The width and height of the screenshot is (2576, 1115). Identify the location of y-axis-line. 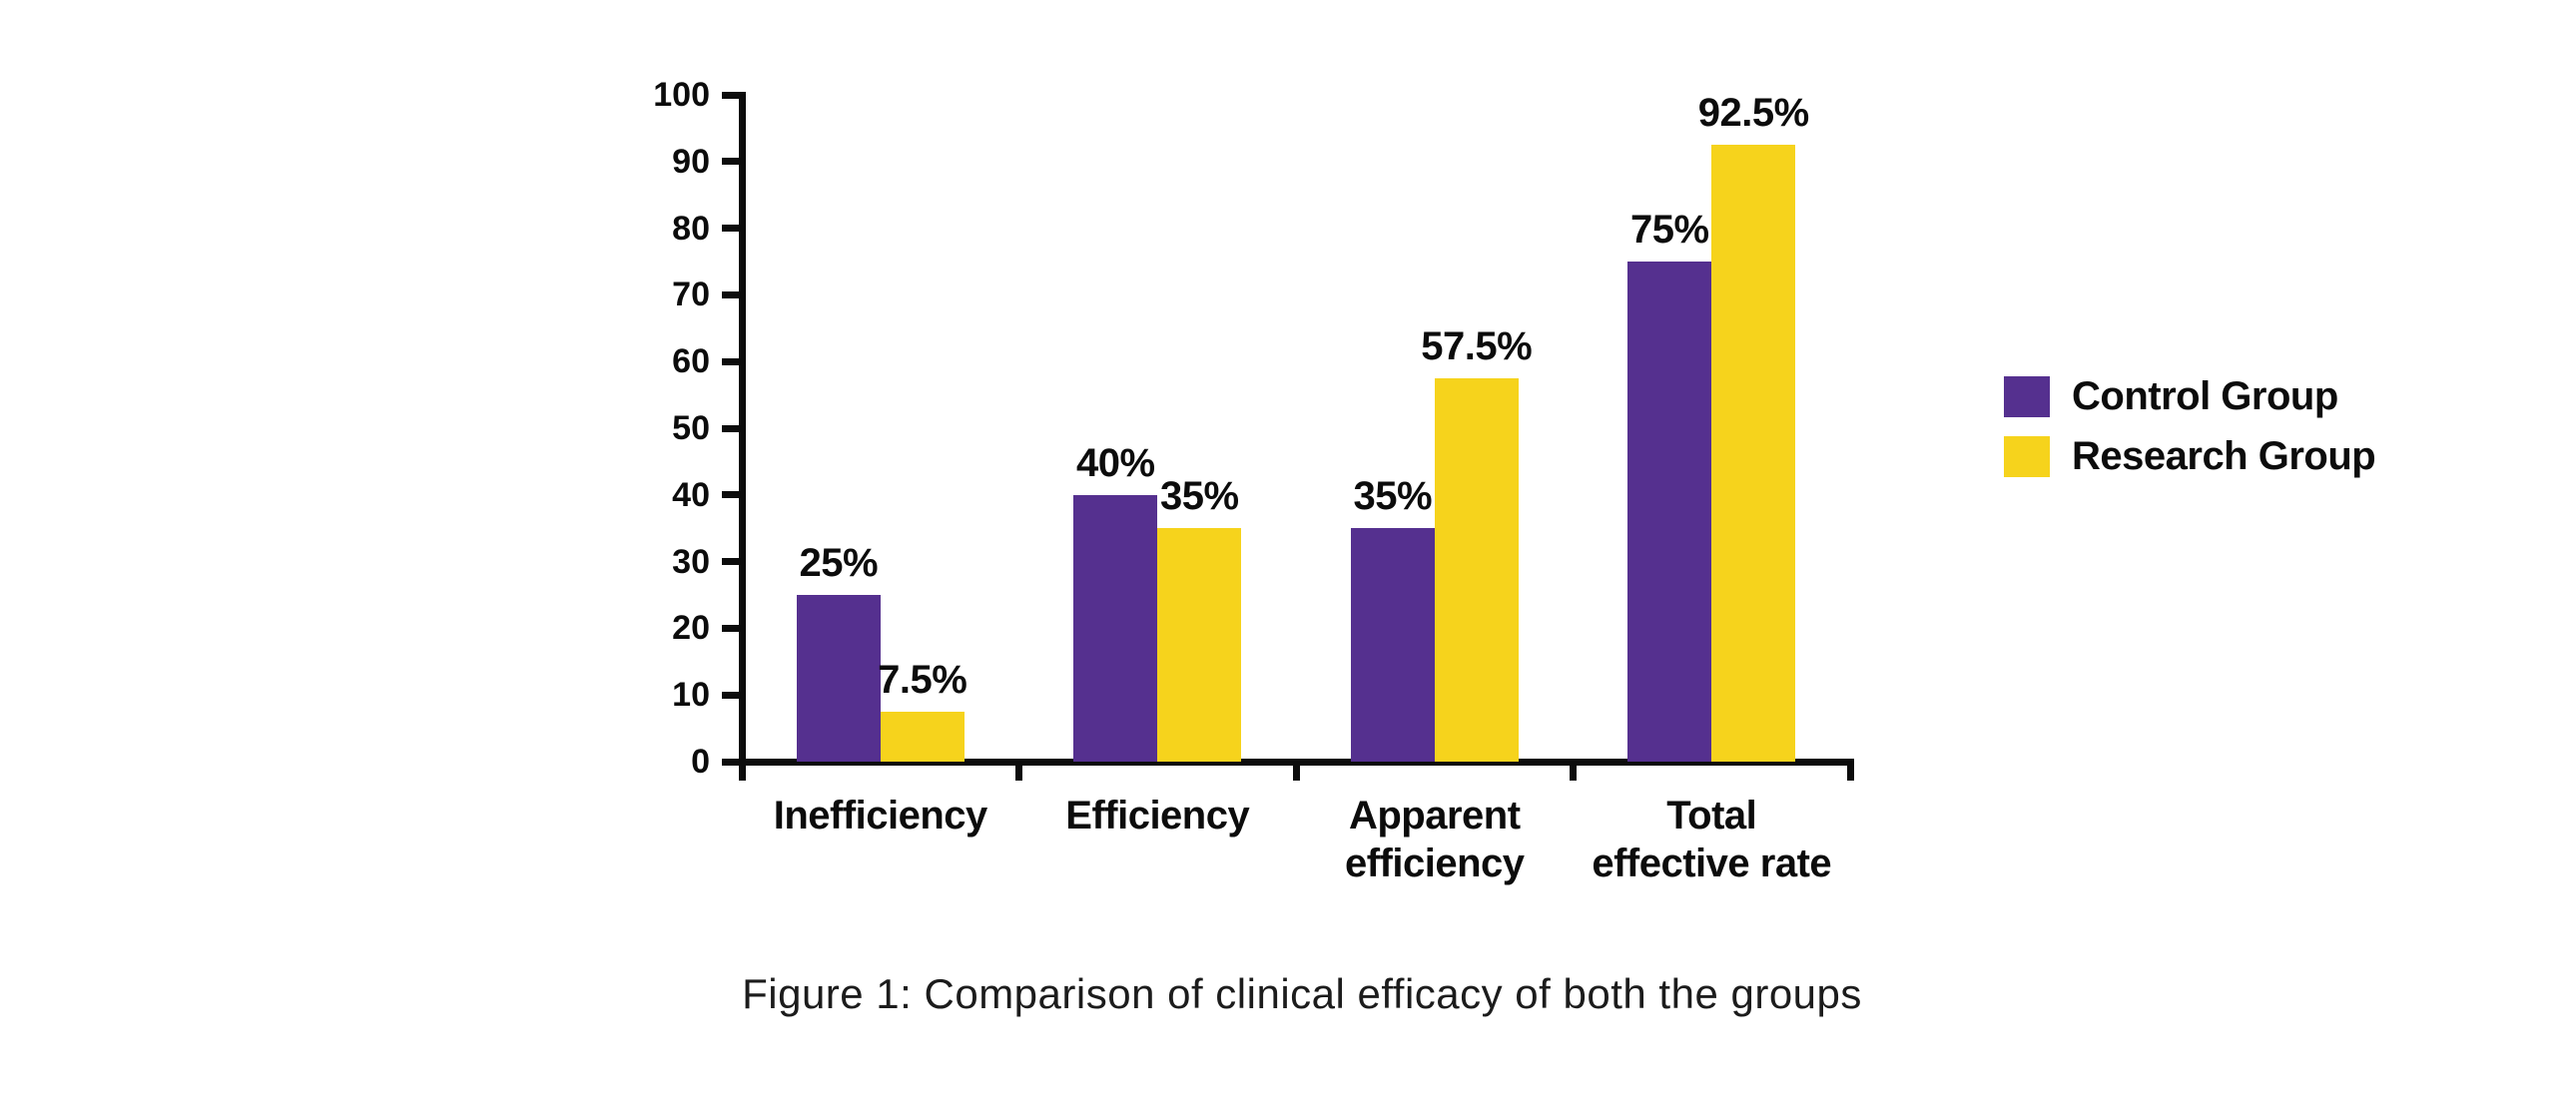
(742, 434).